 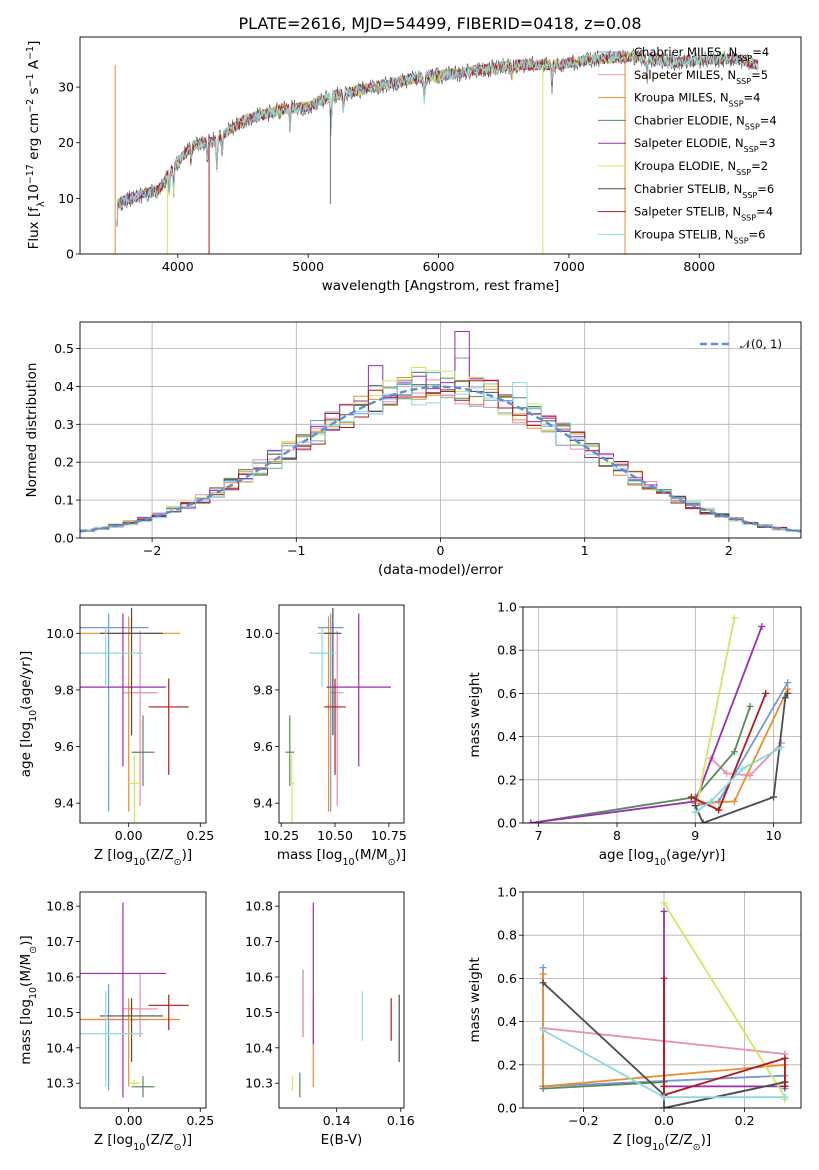 I want to click on spectrum-plot-area, so click(x=436, y=151).